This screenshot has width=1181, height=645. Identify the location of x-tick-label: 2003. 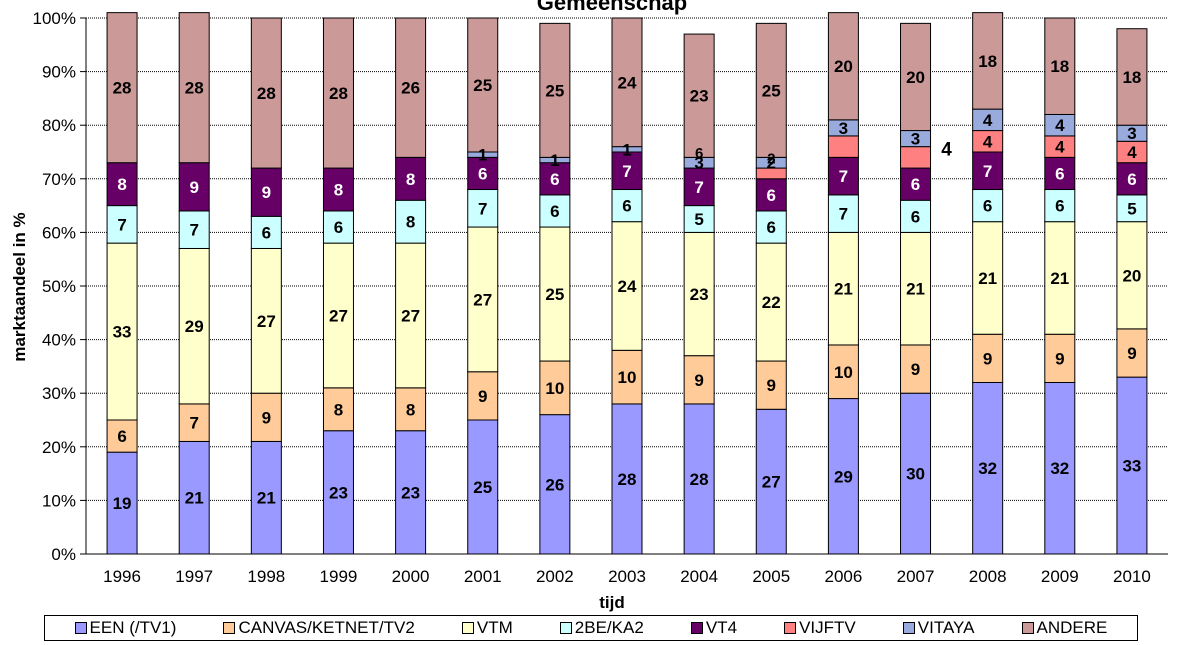
(627, 576).